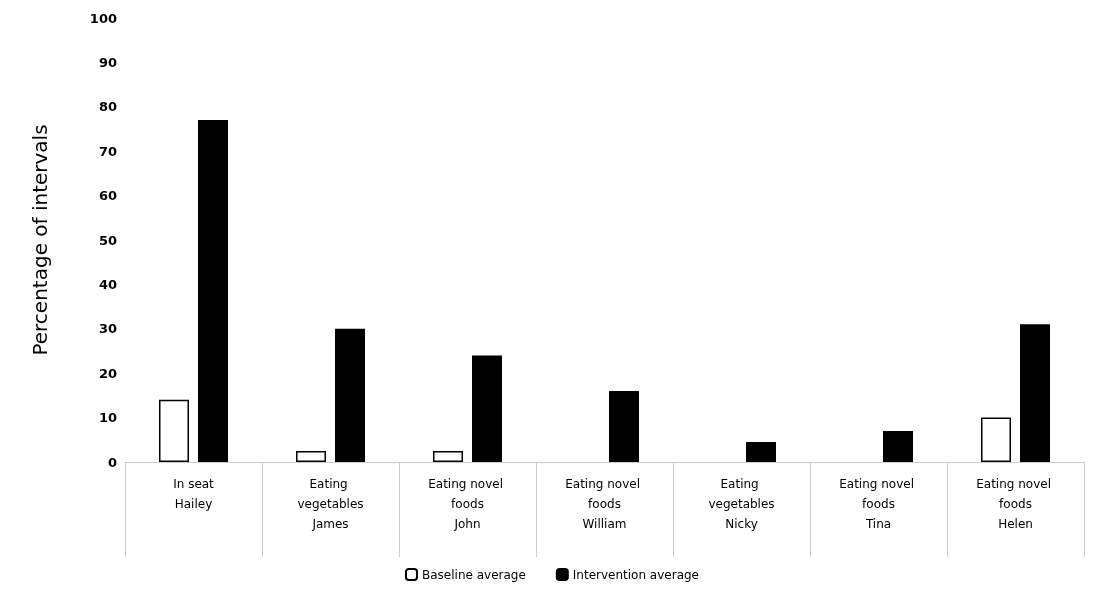 Image resolution: width=1104 pixels, height=594 pixels. I want to click on y-tick-label: 40, so click(107, 284).